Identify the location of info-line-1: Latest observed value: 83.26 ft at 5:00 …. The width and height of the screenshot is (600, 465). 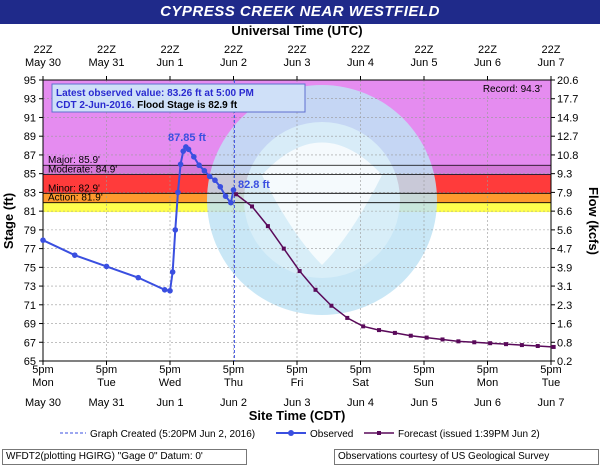
(155, 93).